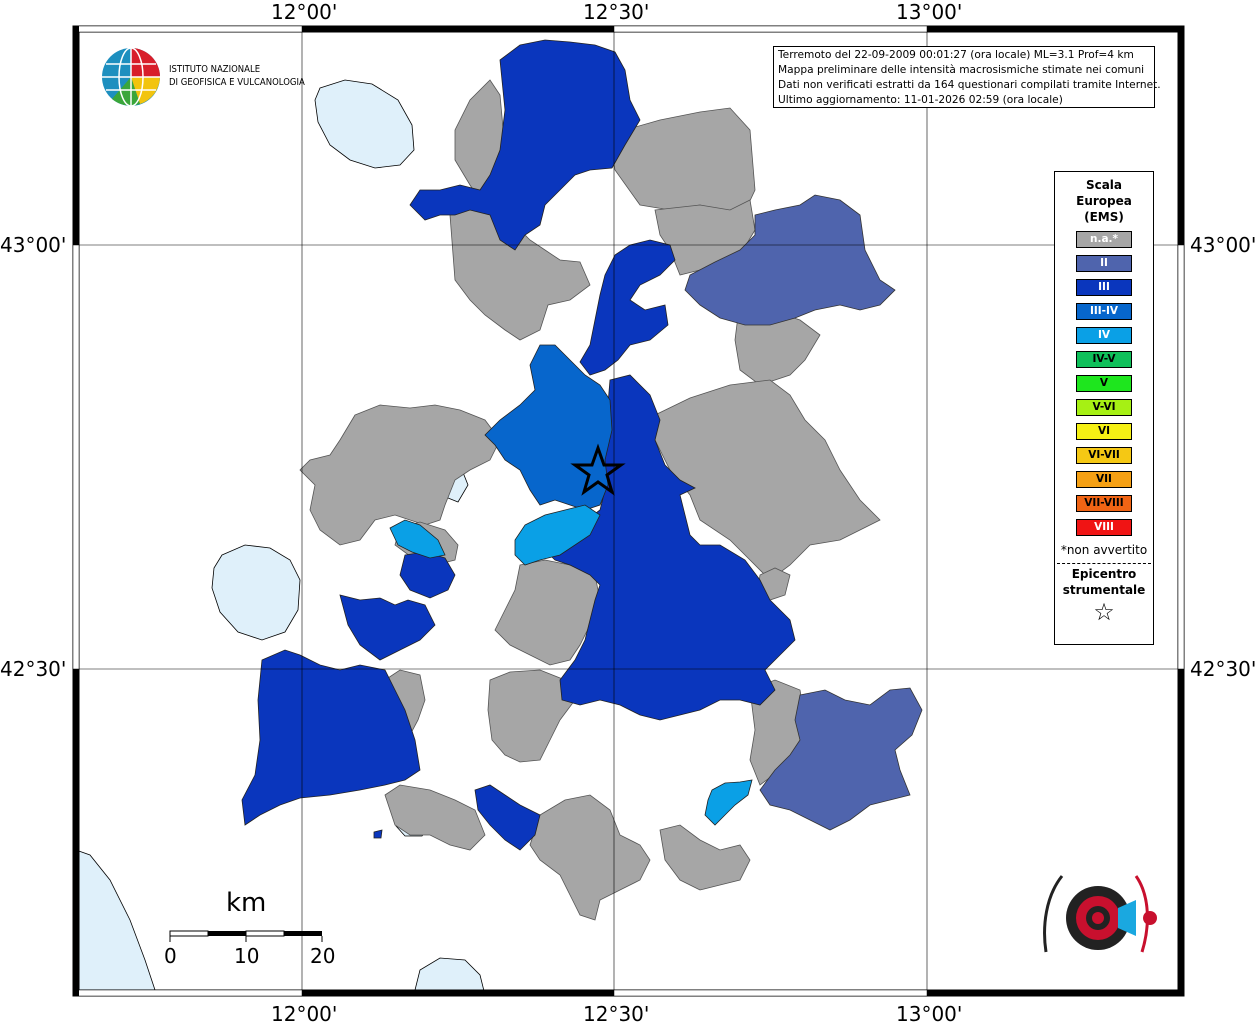 This screenshot has width=1256, height=1026. I want to click on scale-label-10: 10, so click(247, 956).